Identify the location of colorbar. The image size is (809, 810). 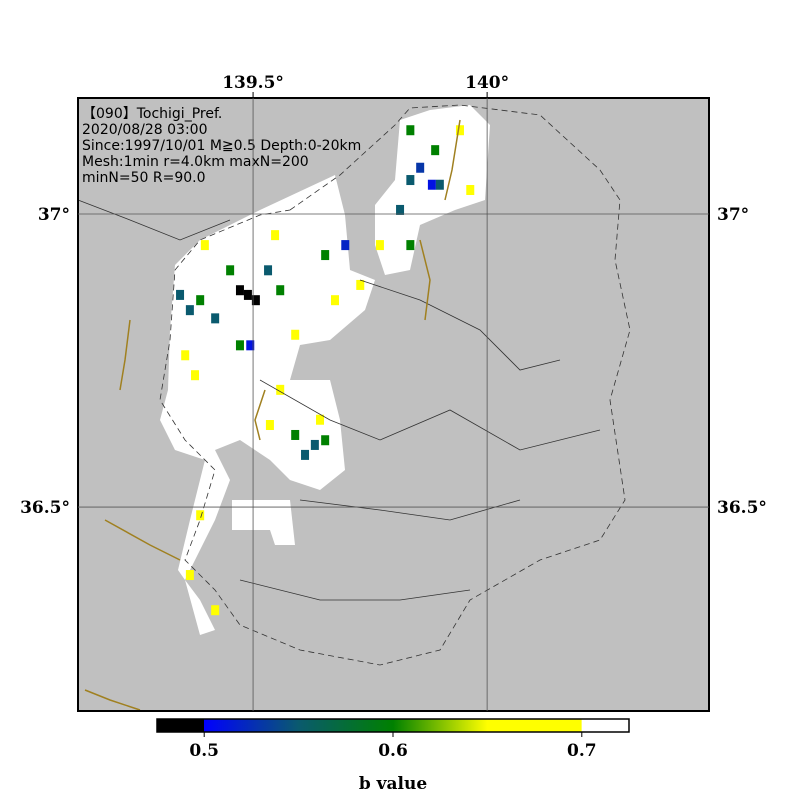
(393, 725).